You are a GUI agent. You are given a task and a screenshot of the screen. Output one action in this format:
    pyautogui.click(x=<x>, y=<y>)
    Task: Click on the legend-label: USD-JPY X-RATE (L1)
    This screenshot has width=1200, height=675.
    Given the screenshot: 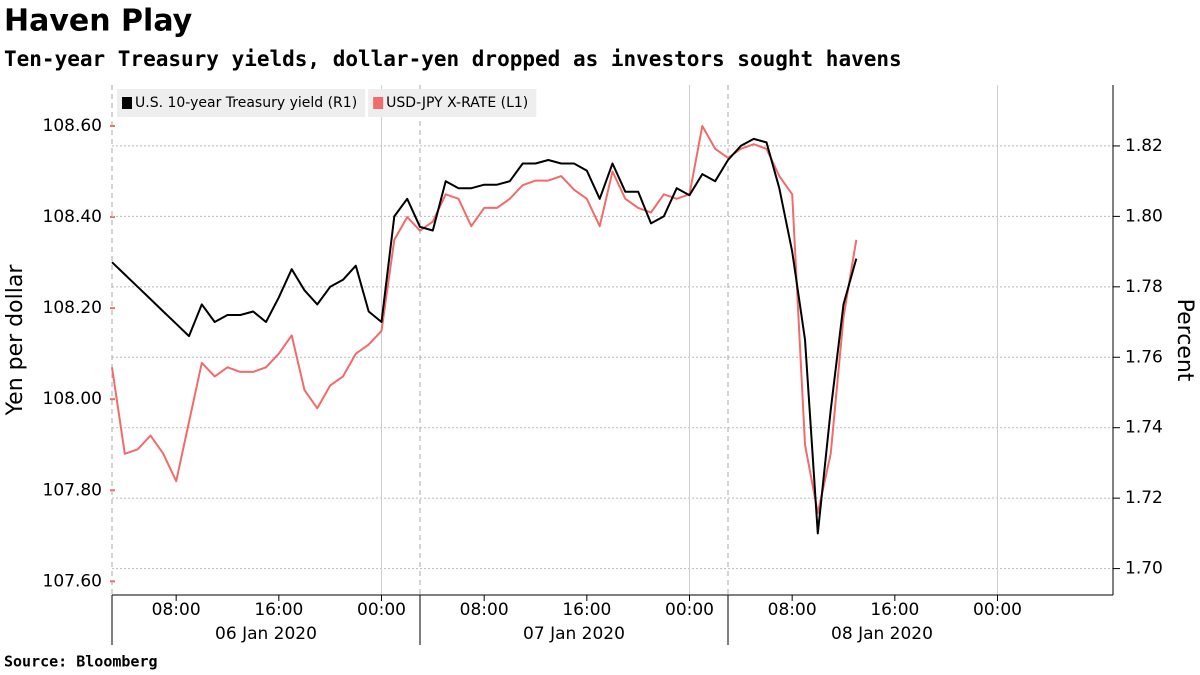 What is the action you would take?
    pyautogui.click(x=457, y=103)
    